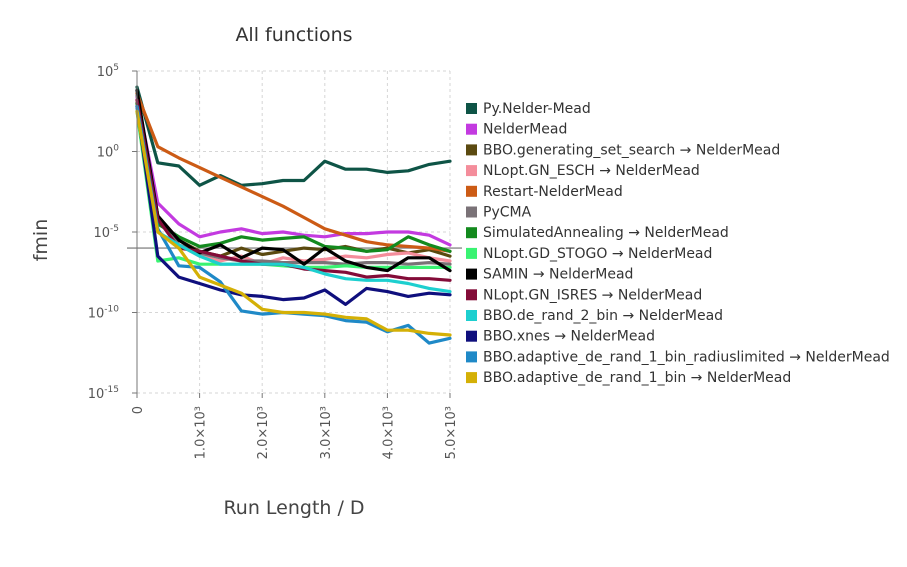 This screenshot has width=907, height=567. Describe the element at coordinates (106, 232) in the screenshot. I see `y-tick-label: 10⁻⁵` at that location.